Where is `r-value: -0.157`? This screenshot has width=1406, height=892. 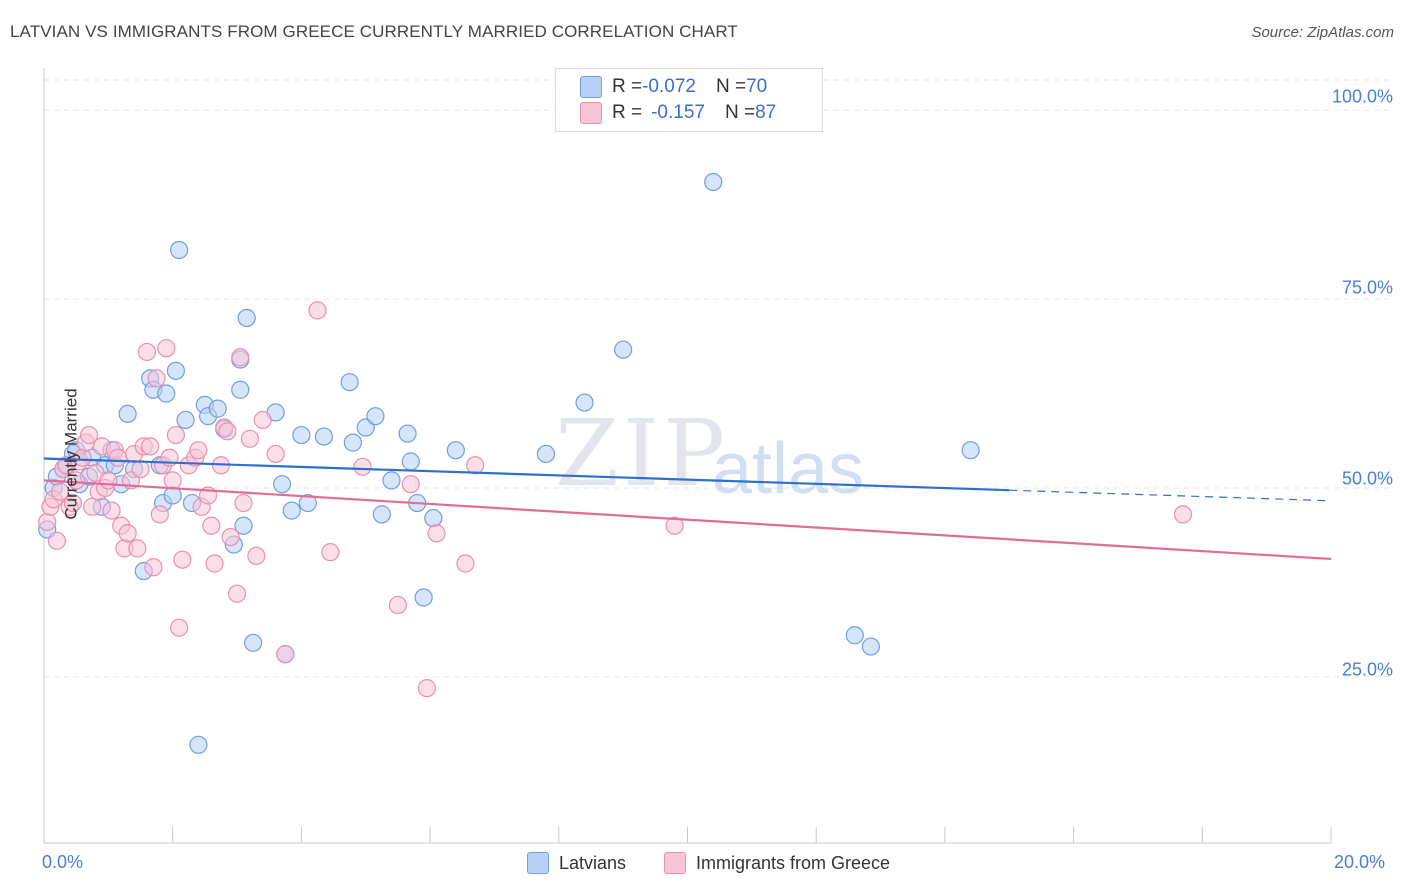
r-value: -0.157 is located at coordinates (678, 112).